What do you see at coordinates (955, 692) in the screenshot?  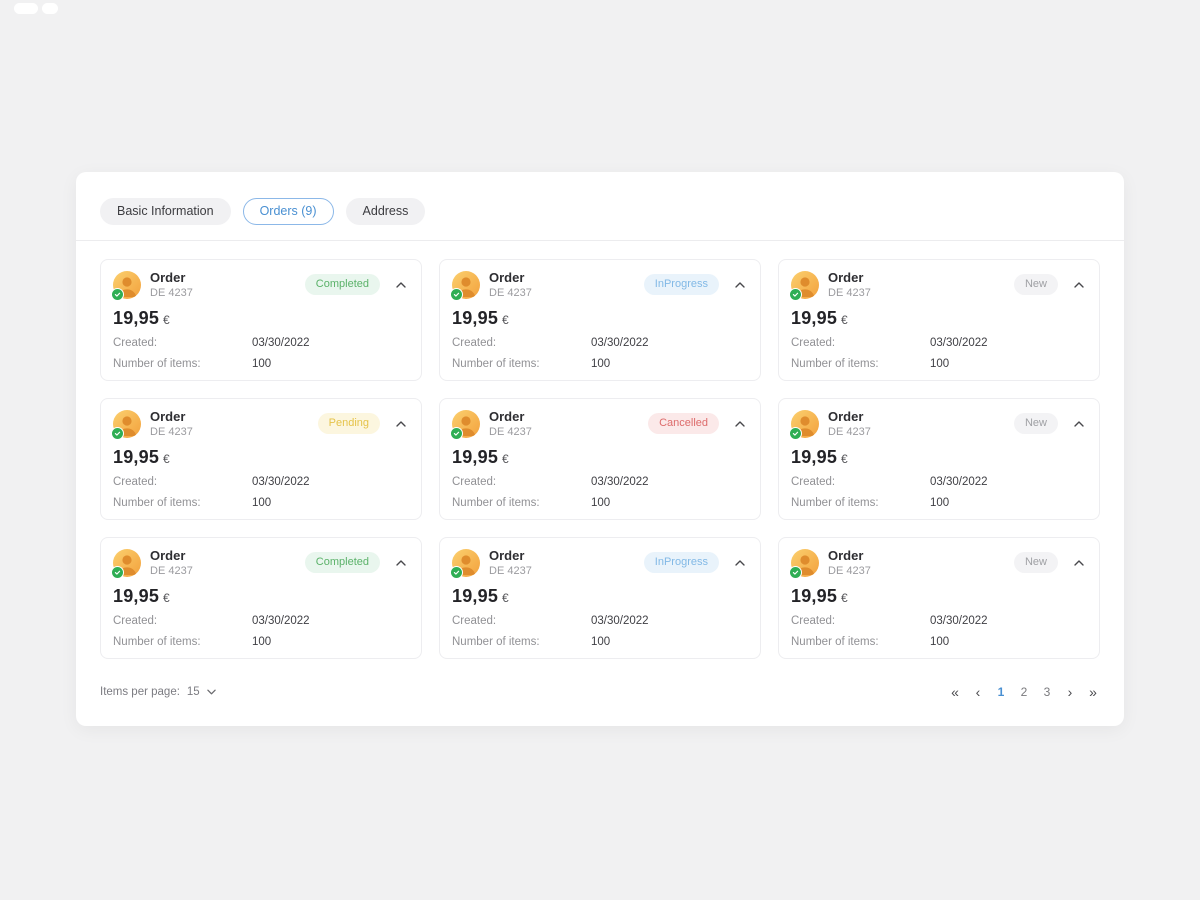 I see `pagination-first-button: «` at bounding box center [955, 692].